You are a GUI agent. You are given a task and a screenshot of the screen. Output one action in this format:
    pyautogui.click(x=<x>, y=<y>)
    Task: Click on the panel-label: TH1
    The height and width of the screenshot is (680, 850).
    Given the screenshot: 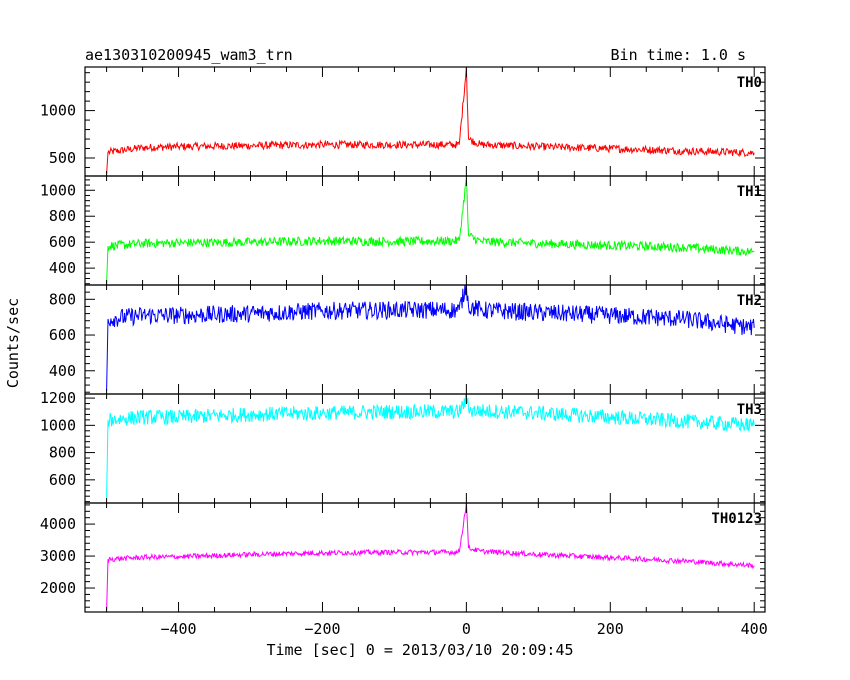 What is the action you would take?
    pyautogui.click(x=749, y=192)
    